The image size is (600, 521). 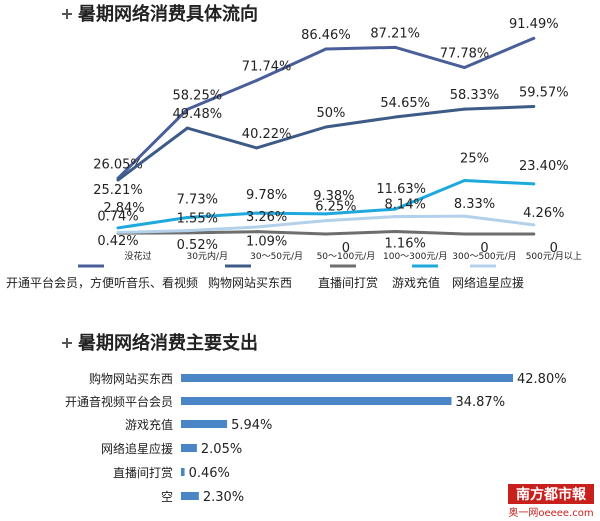 What do you see at coordinates (143, 473) in the screenshot?
I see `bar-category-label: 直播间打赏` at bounding box center [143, 473].